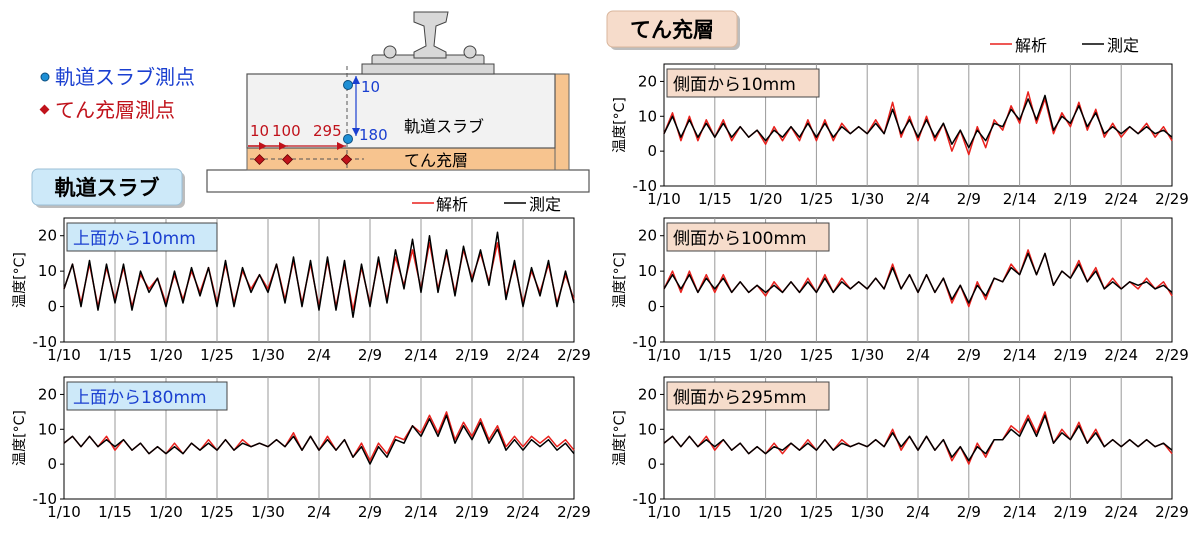  What do you see at coordinates (45, 77) in the screenshot?
I see `legend-slab-point-icon` at bounding box center [45, 77].